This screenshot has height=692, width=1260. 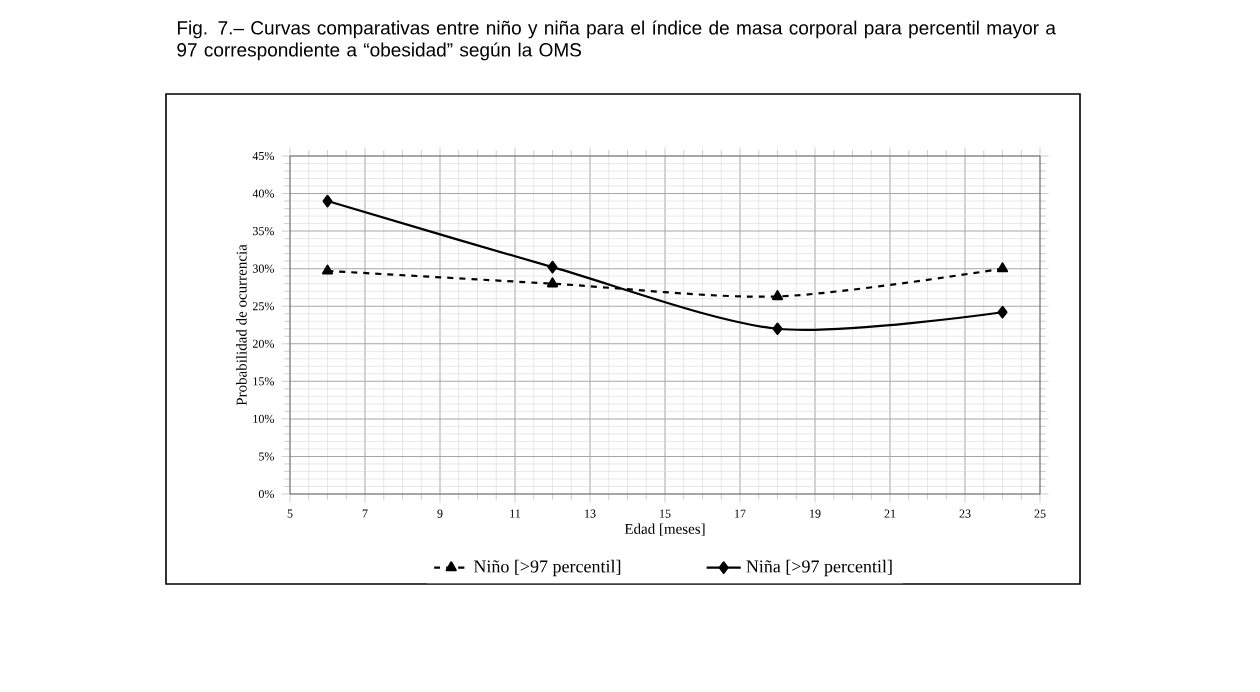 I want to click on legend-label: Niño [>97 percentil], so click(x=547, y=568).